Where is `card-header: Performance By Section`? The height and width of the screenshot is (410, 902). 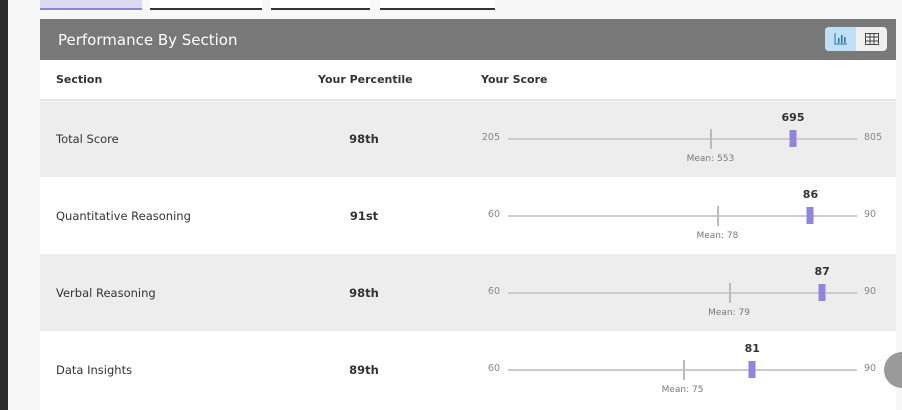
card-header: Performance By Section is located at coordinates (468, 39).